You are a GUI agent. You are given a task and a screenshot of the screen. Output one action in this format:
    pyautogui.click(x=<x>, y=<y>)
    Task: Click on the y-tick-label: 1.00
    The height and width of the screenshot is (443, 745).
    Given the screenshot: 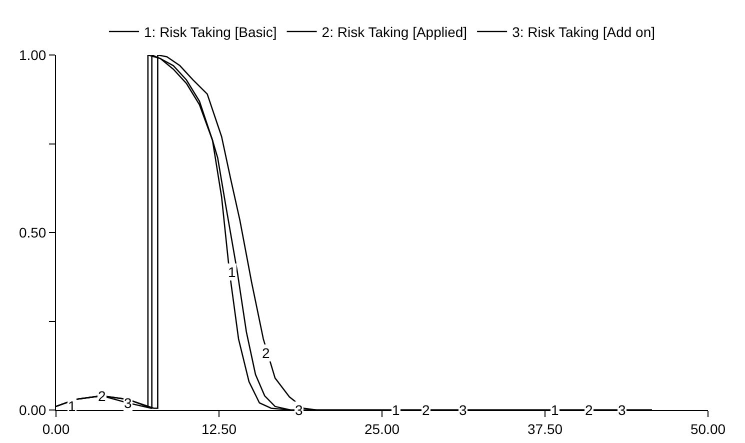 What is the action you would take?
    pyautogui.click(x=32, y=54)
    